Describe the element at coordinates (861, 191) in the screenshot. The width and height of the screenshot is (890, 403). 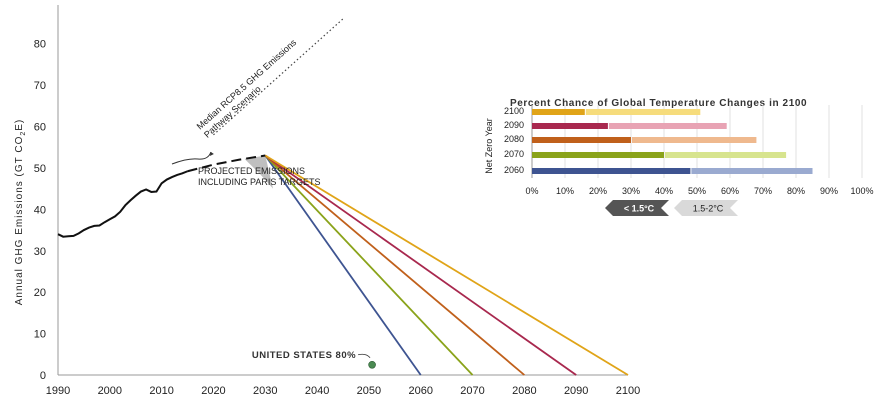
I see `inset-x-tick-label: 100%` at that location.